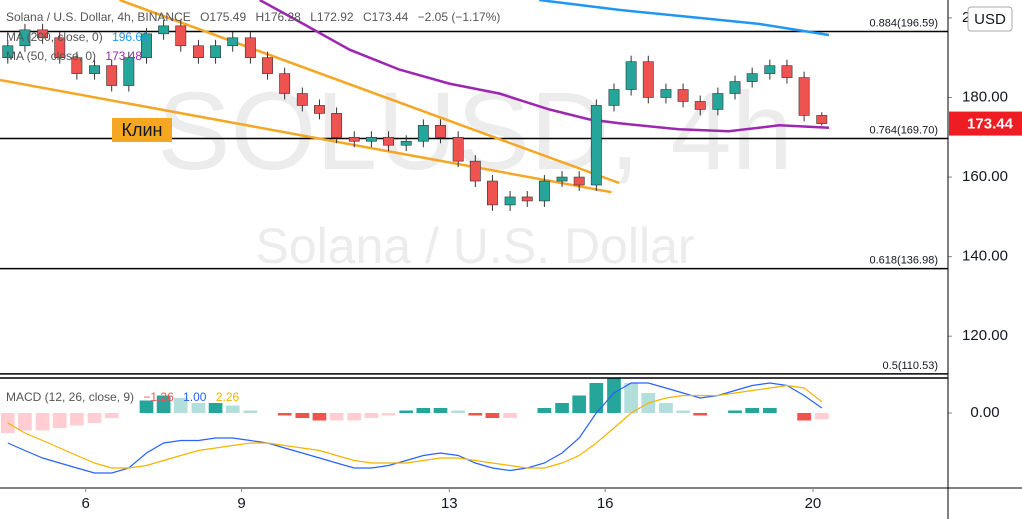 The image size is (1022, 519). Describe the element at coordinates (124, 56) in the screenshot. I see `ma-value: 173.48` at that location.